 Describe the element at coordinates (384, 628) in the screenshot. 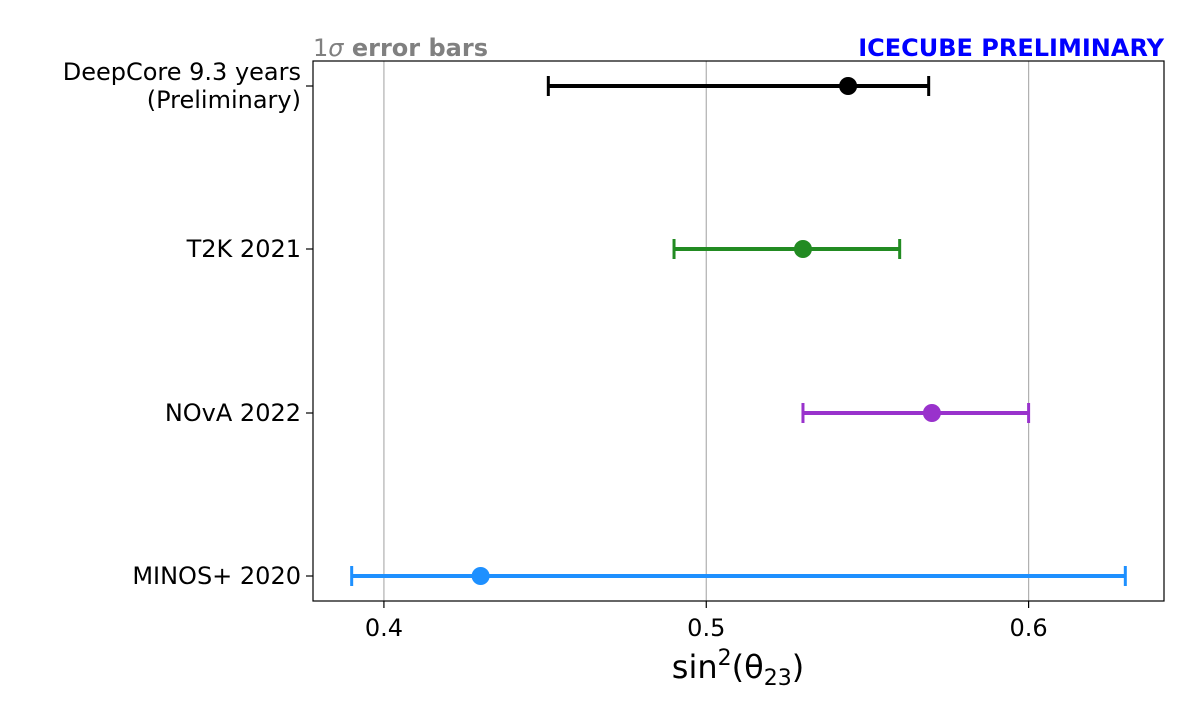

I see `x-tick-label: 0.4` at that location.